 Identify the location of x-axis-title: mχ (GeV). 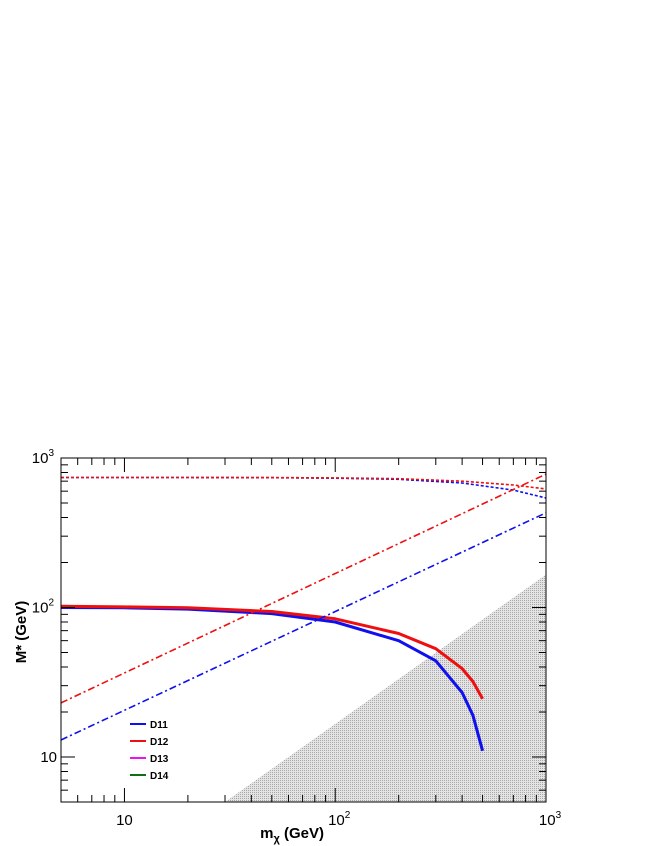
(292, 835).